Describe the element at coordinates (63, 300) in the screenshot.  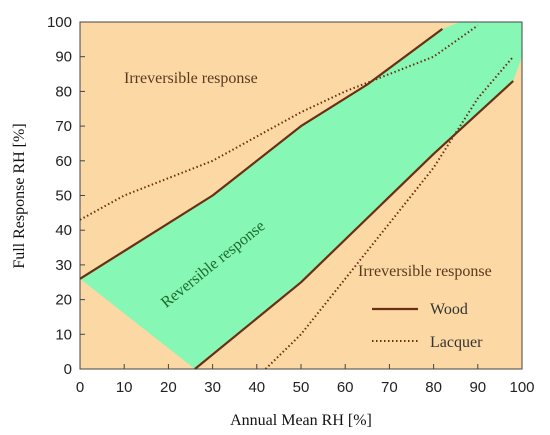
I see `y-tick-label-20: 20` at that location.